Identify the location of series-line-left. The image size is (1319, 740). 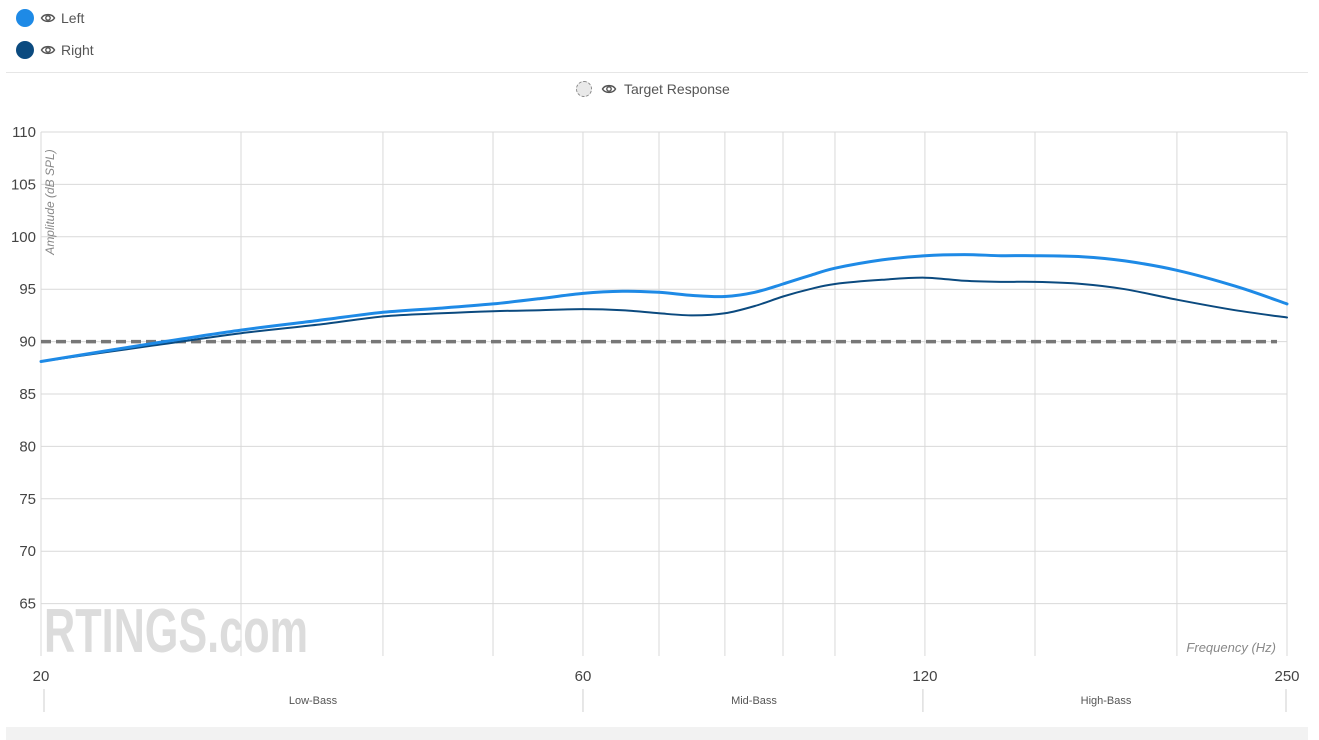
(664, 308).